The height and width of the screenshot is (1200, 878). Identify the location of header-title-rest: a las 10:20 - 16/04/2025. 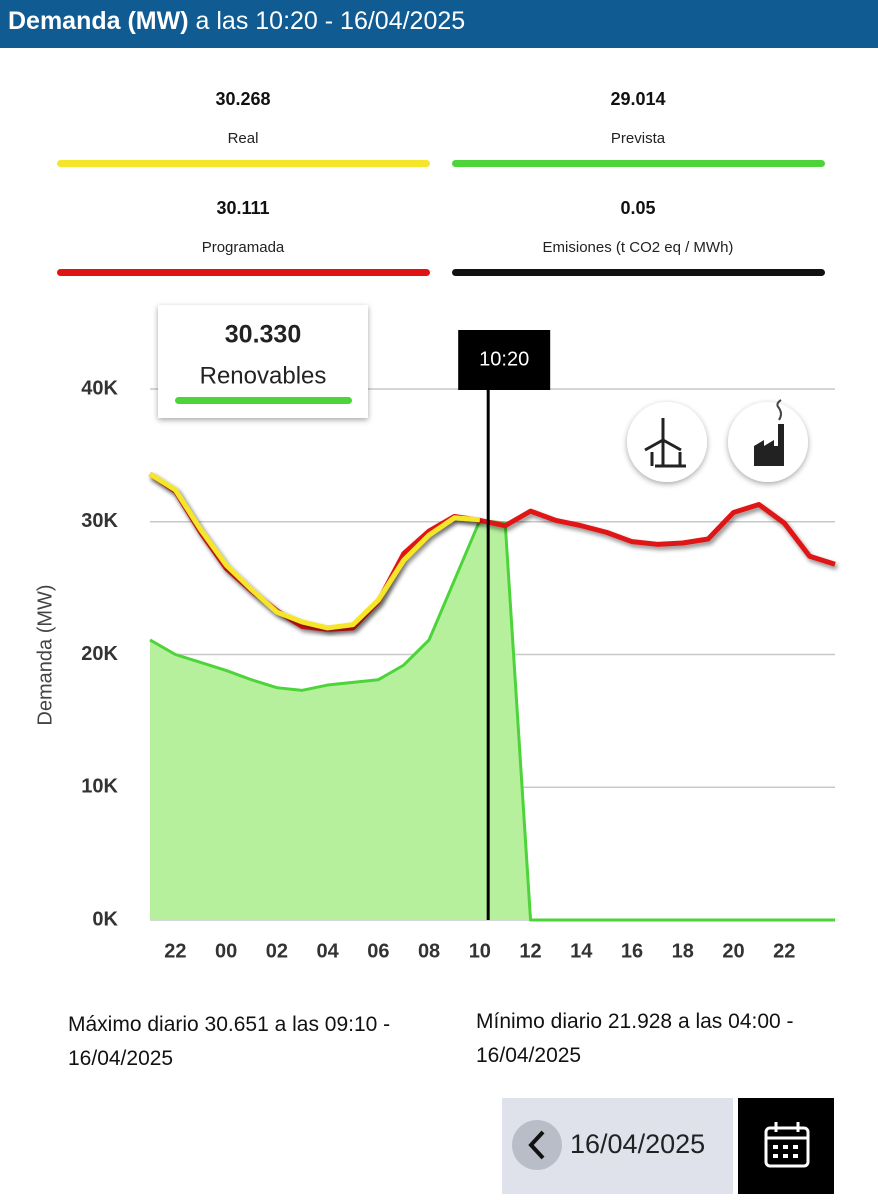
(331, 21).